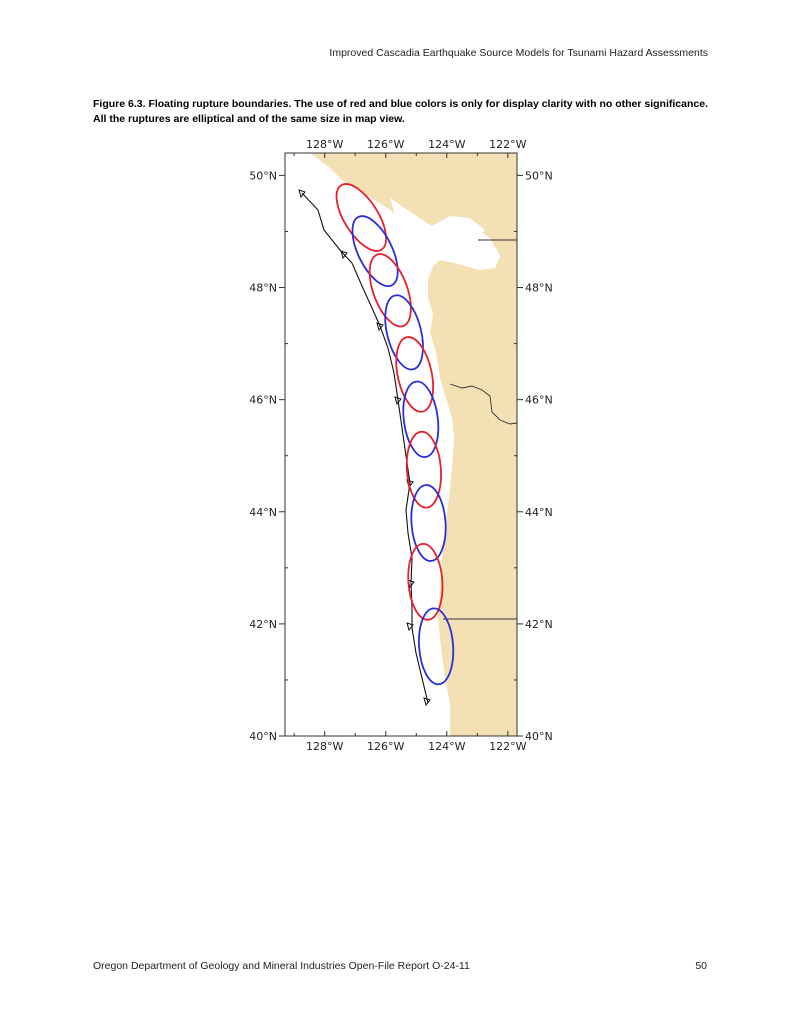 This screenshot has width=800, height=1035. I want to click on lat-label-right-2: 46°N, so click(539, 400).